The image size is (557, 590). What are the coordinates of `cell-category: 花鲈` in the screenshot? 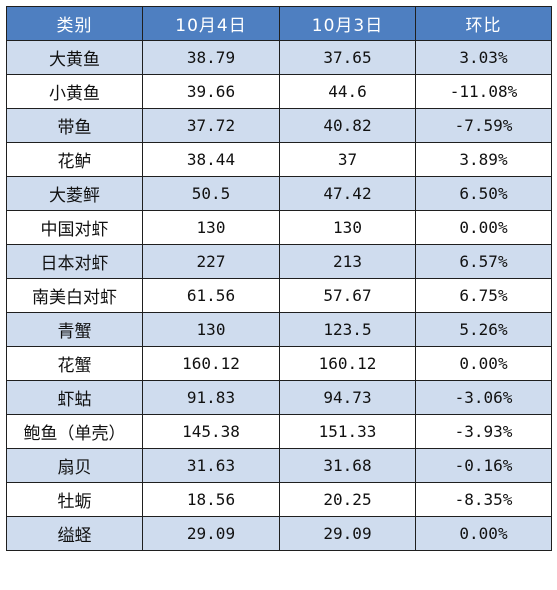 It's located at (74, 159).